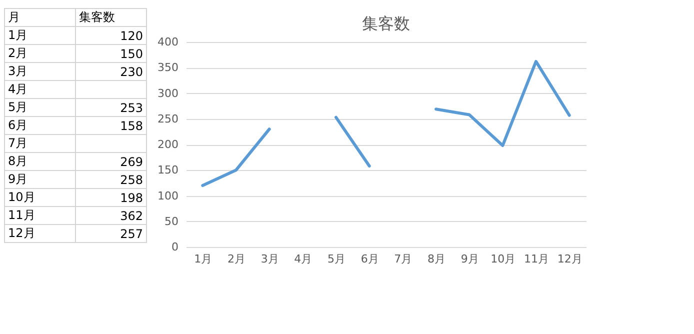 This screenshot has height=334, width=694. I want to click on y-tick-label: 250, so click(168, 119).